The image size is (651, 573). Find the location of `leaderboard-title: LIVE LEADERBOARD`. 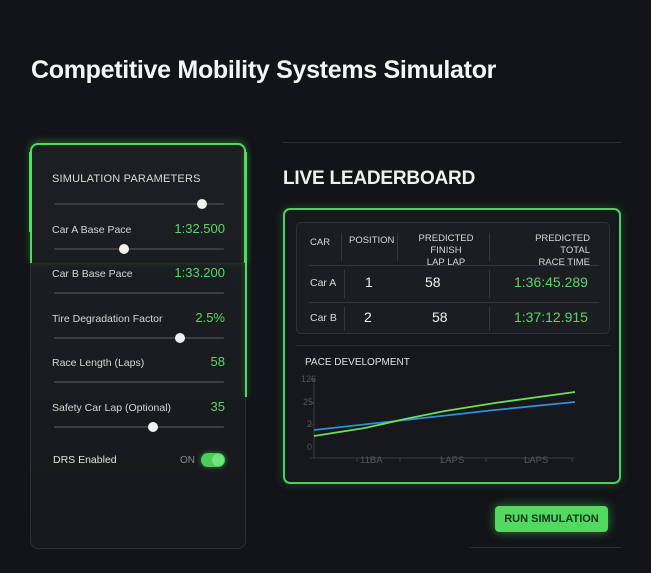

leaderboard-title: LIVE LEADERBOARD is located at coordinates (379, 178).